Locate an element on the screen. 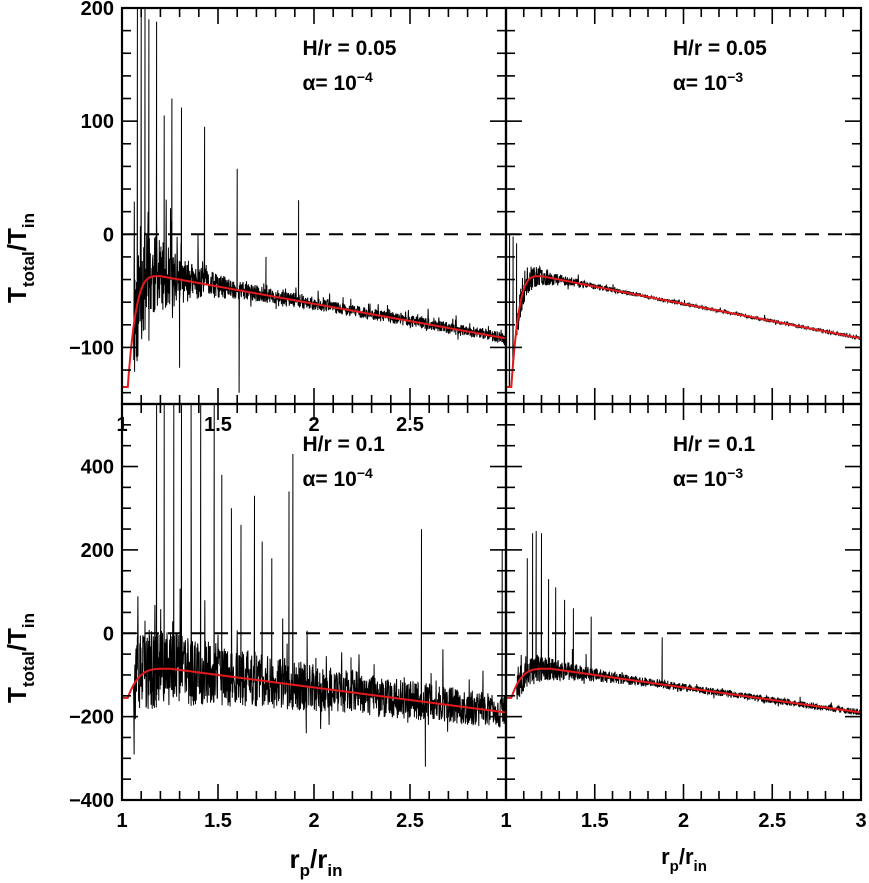  y-tick-label: 100 is located at coordinates (97, 122).